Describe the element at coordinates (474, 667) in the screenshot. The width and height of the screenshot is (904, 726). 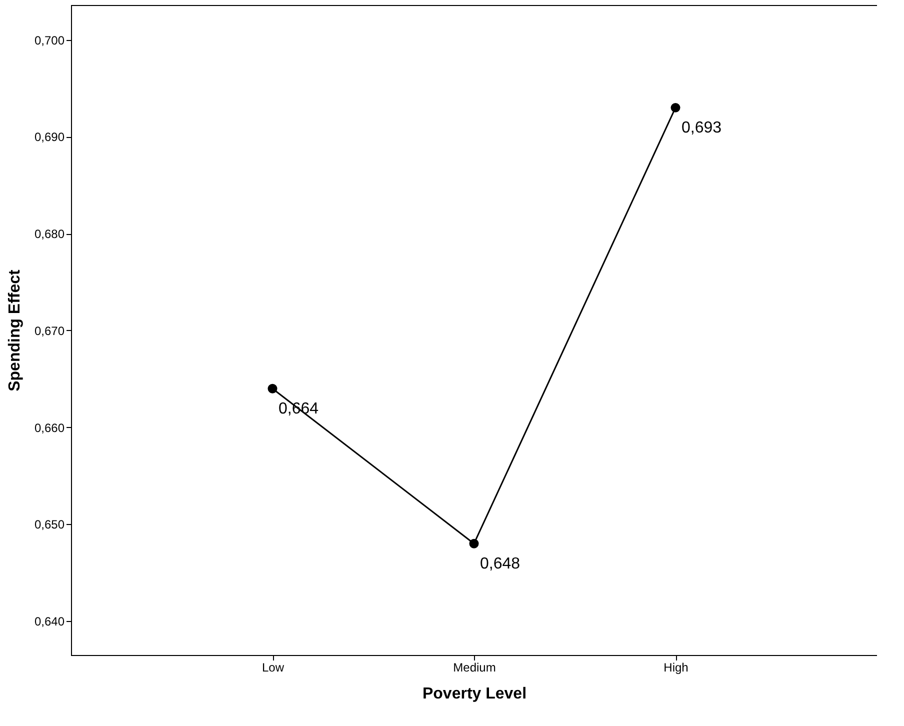
I see `x-tick-label: Medium` at that location.